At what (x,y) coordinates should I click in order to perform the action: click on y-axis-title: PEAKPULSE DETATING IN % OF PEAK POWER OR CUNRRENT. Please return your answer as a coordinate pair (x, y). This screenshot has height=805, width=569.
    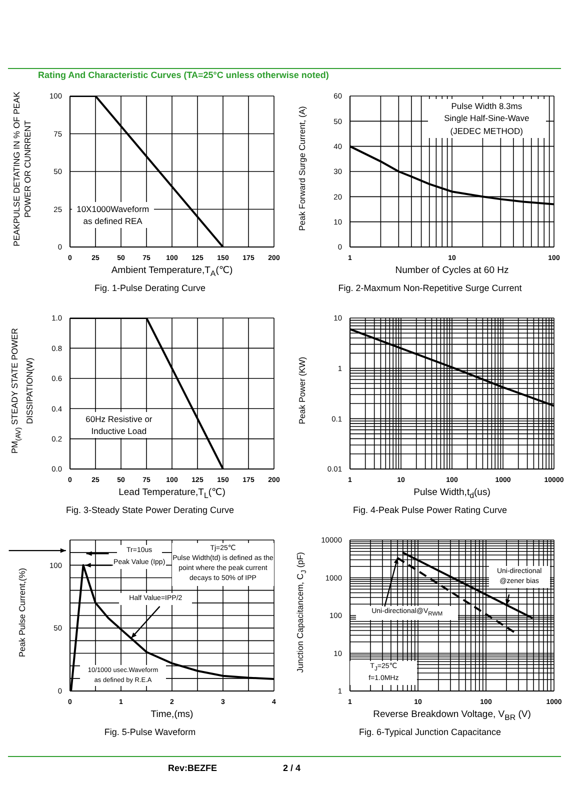
    Looking at the image, I should click on (21, 168).